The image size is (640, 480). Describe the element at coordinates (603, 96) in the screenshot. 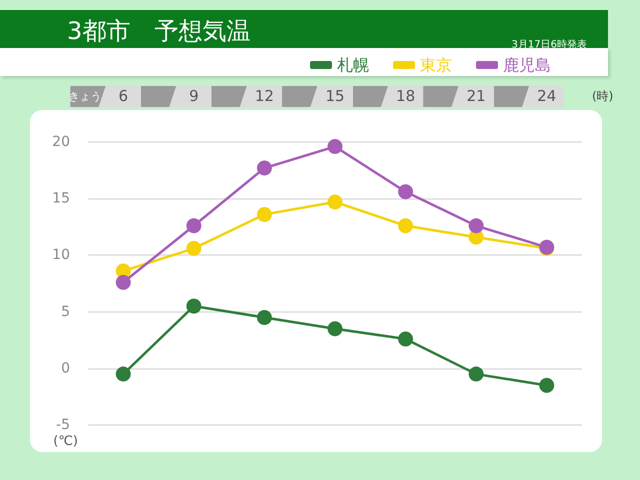

I see `x-axis-title: (時)` at that location.